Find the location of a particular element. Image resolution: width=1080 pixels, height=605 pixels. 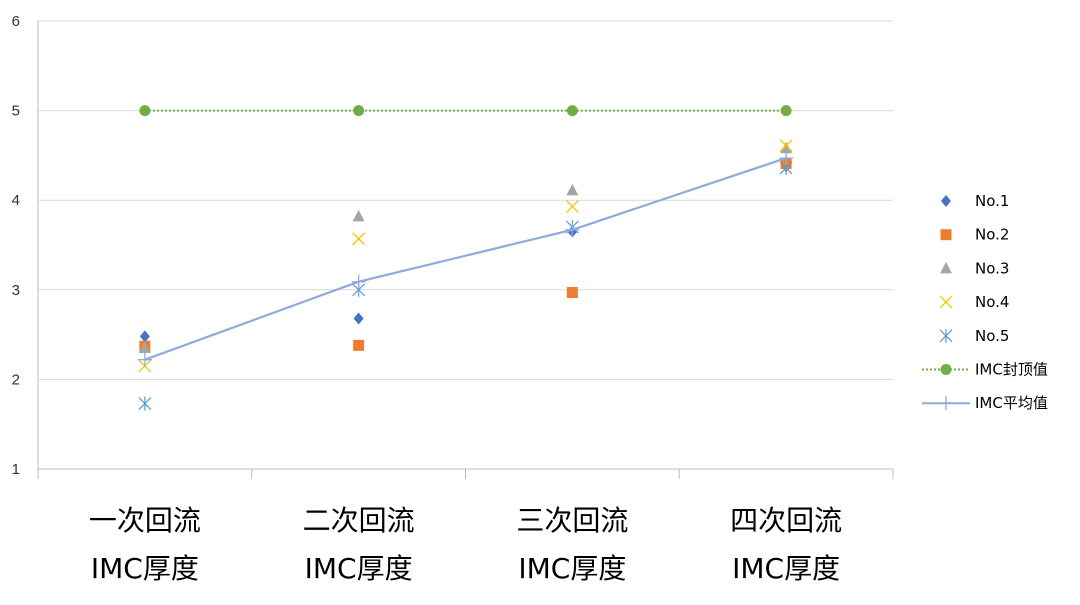

legend-item: No.1 is located at coordinates (975, 201).